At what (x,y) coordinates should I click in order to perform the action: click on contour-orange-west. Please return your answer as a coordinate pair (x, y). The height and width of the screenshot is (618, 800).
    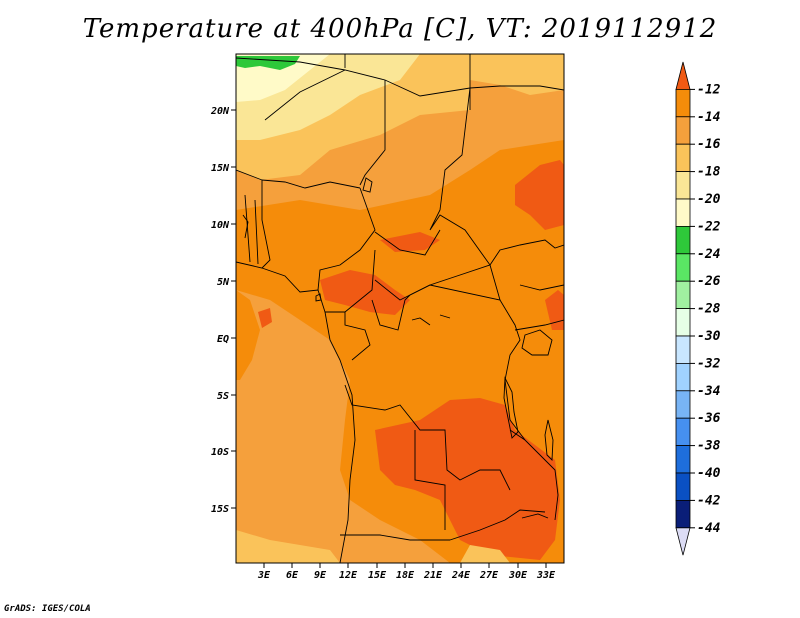
    Looking at the image, I should click on (248, 335).